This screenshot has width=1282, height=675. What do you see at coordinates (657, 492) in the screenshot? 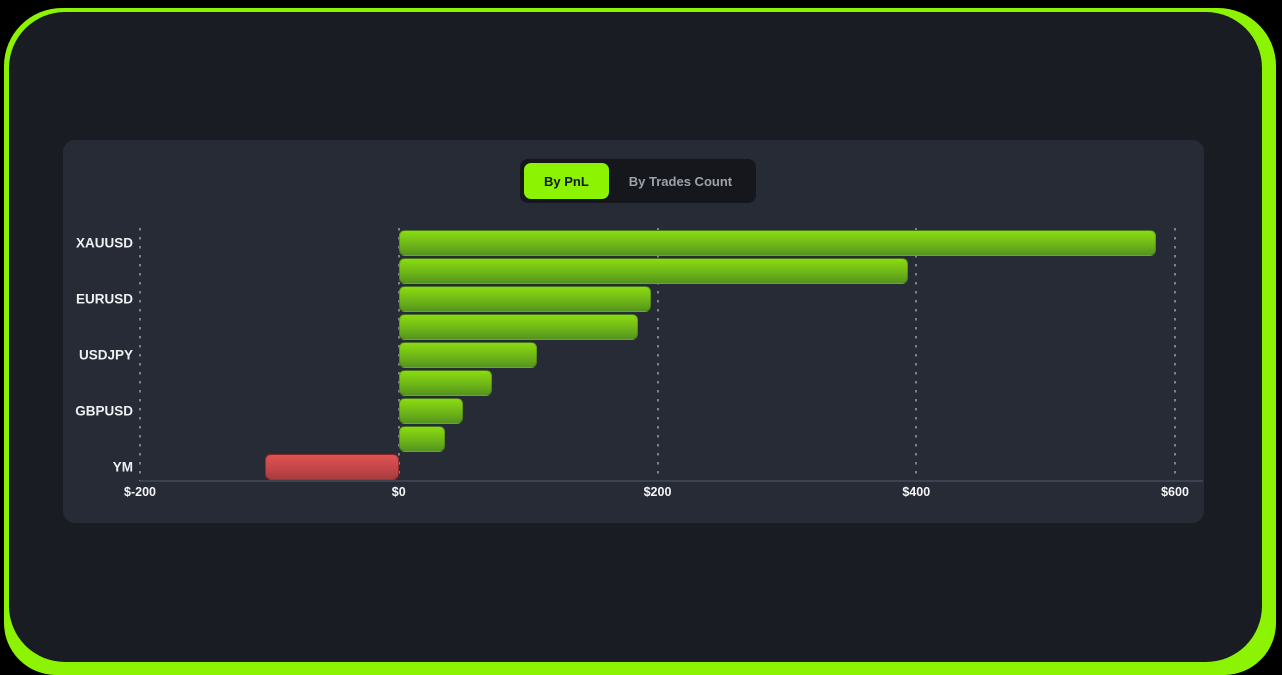
I see `x-tick-label: $200` at bounding box center [657, 492].